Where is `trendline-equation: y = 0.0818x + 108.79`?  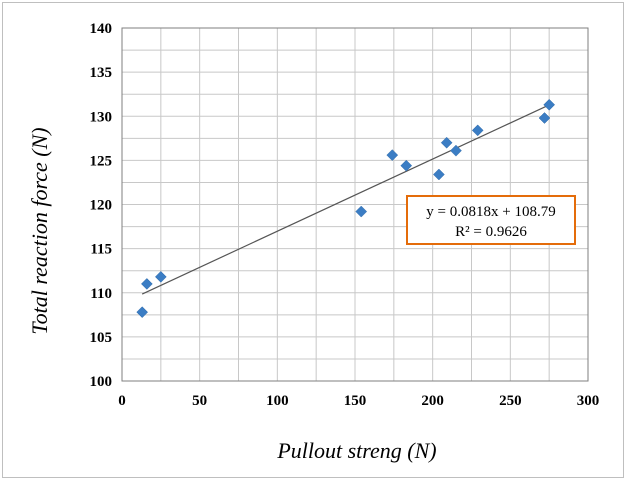
trendline-equation: y = 0.0818x + 108.79 is located at coordinates (490, 212).